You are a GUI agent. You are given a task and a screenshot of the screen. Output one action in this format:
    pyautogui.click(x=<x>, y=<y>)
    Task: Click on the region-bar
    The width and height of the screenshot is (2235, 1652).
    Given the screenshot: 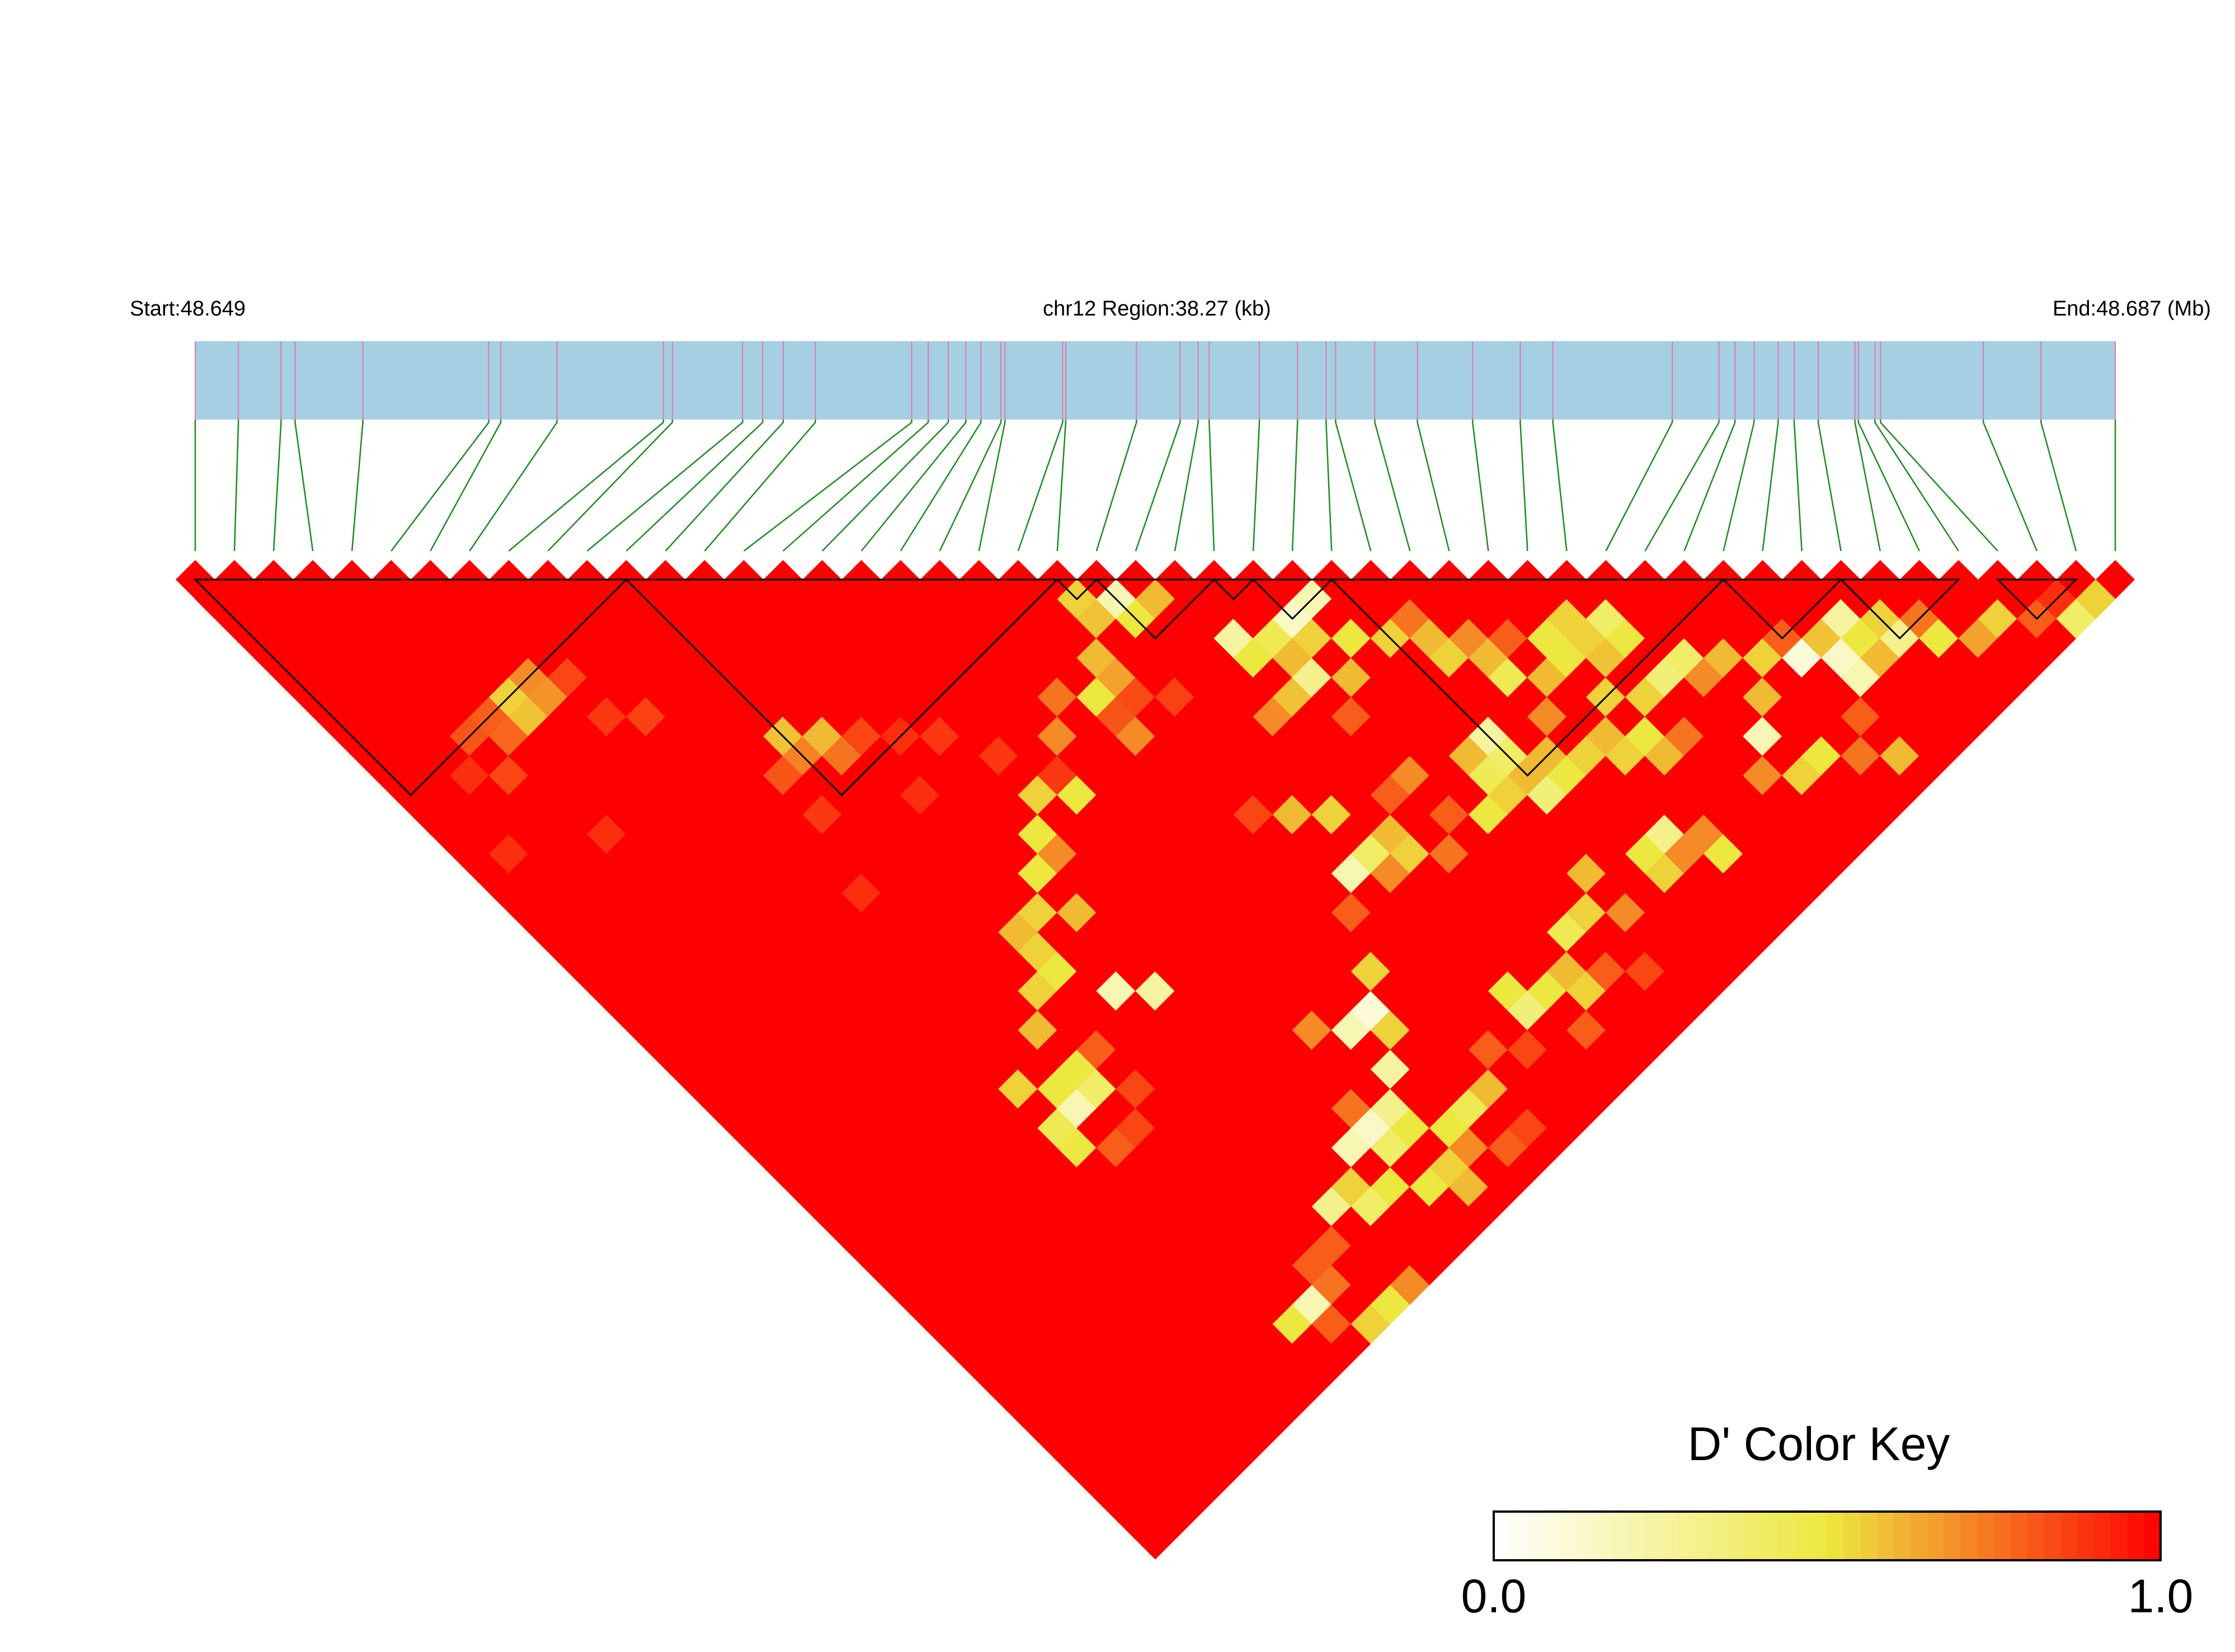 What is the action you would take?
    pyautogui.click(x=1155, y=381)
    